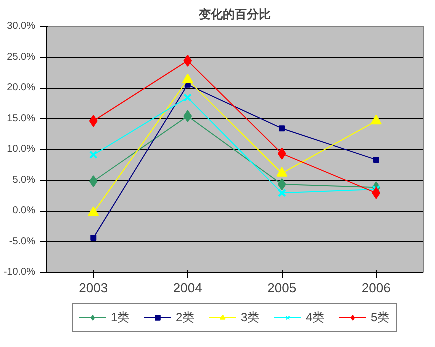 This screenshot has height=347, width=435. What do you see at coordinates (316, 317) in the screenshot?
I see `legend-label: 4类` at bounding box center [316, 317].